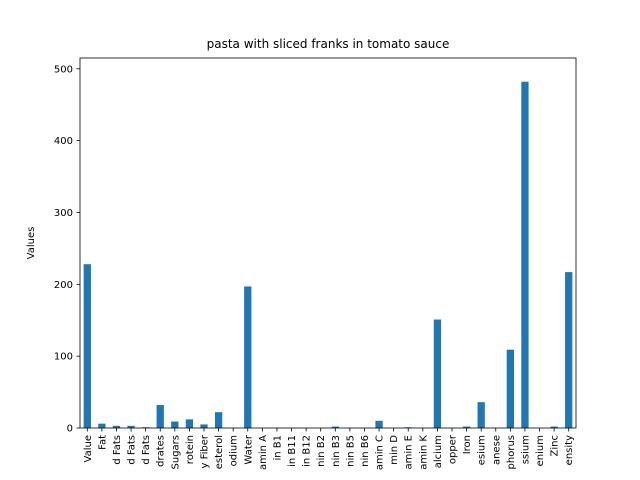 This screenshot has width=640, height=480. Describe the element at coordinates (161, 451) in the screenshot. I see `x-tick-label: drates` at that location.